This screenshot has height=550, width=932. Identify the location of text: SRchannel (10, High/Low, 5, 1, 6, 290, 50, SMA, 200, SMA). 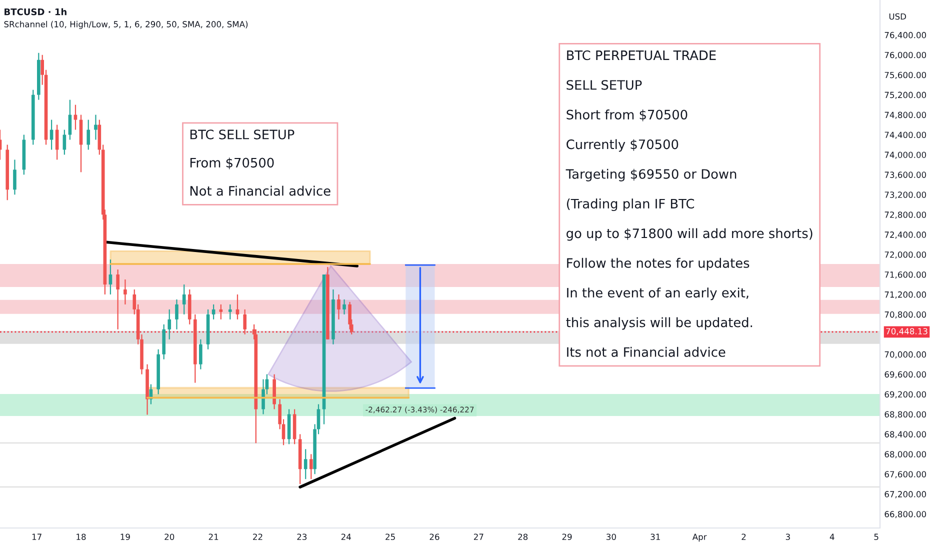
(126, 24).